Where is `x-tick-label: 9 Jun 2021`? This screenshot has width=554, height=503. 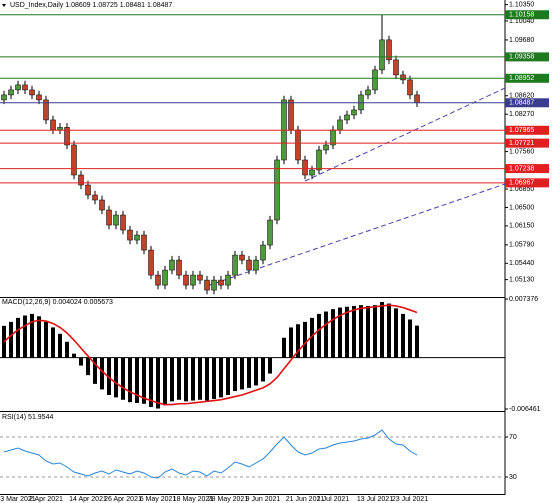 x-tick-label: 9 Jun 2021 is located at coordinates (263, 499).